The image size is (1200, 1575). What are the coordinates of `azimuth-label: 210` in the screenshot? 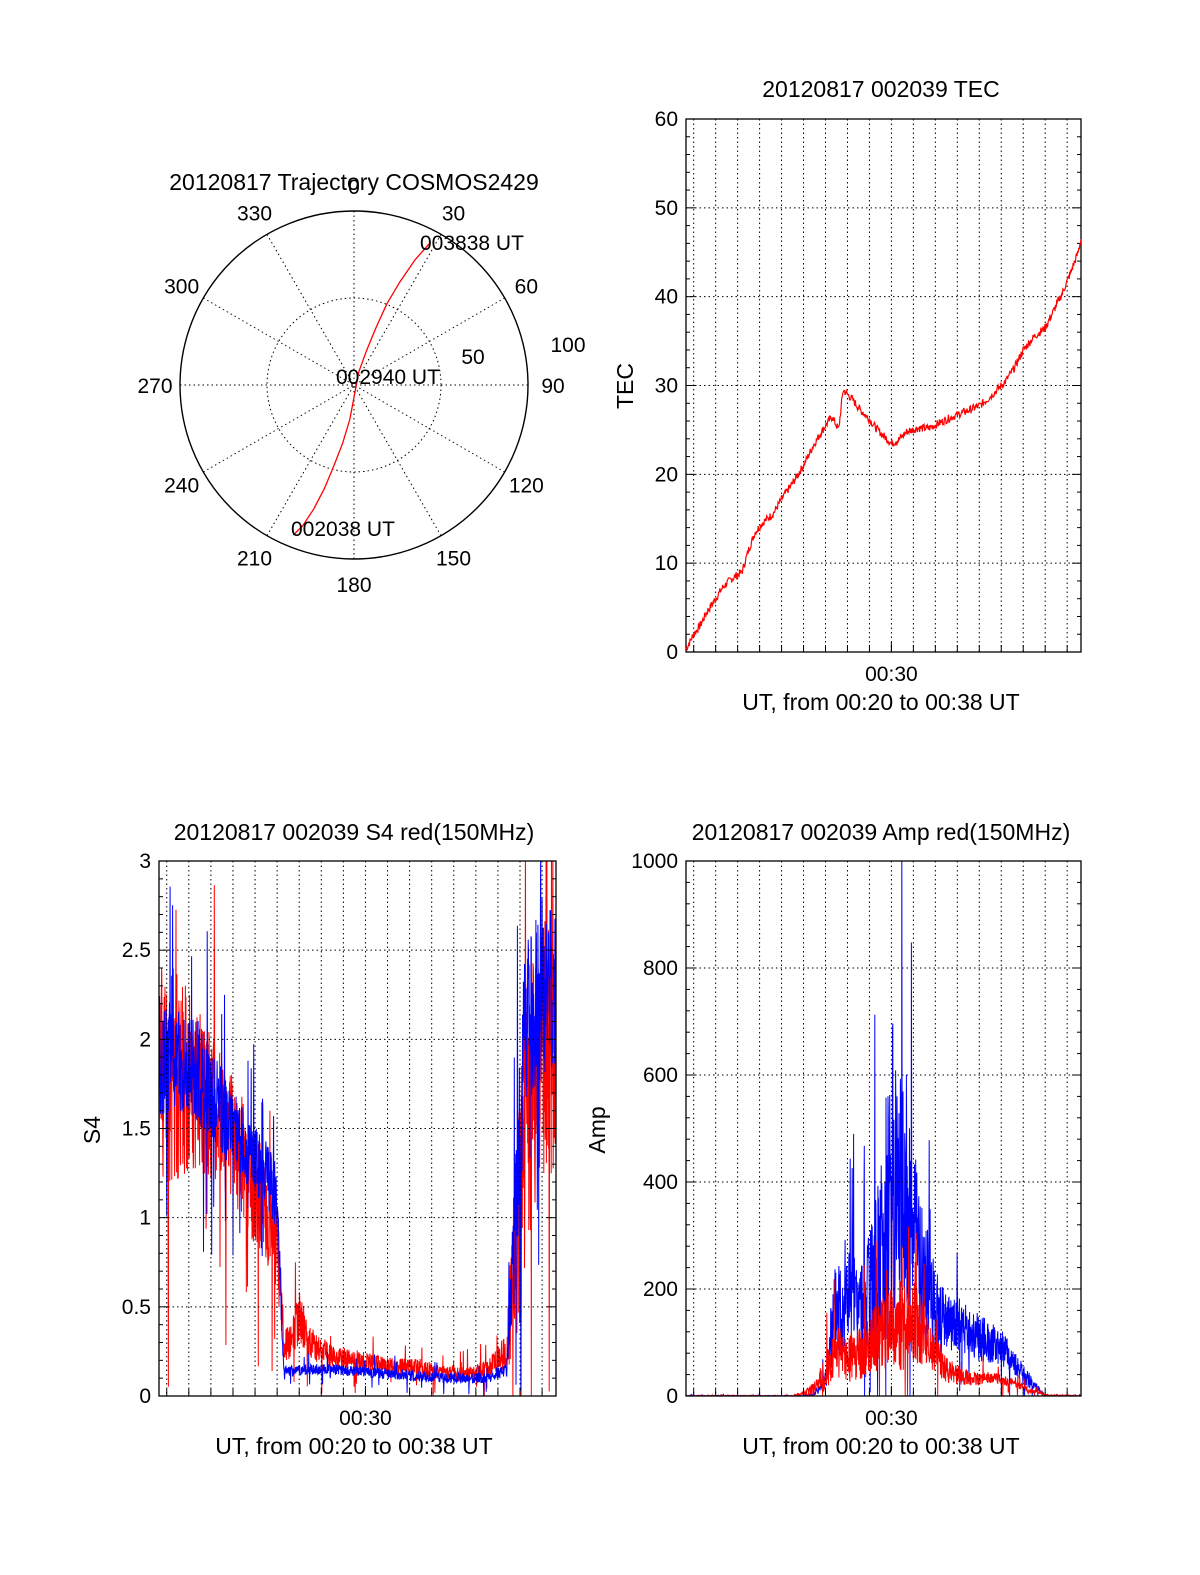 It's located at (254, 558).